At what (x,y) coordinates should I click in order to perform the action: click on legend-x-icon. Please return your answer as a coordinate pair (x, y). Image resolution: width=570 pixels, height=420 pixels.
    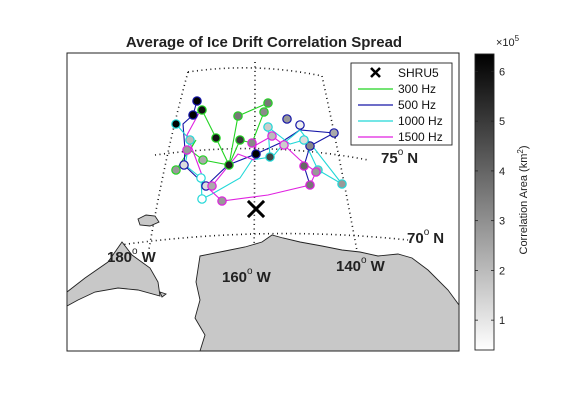
    Looking at the image, I should click on (375, 72).